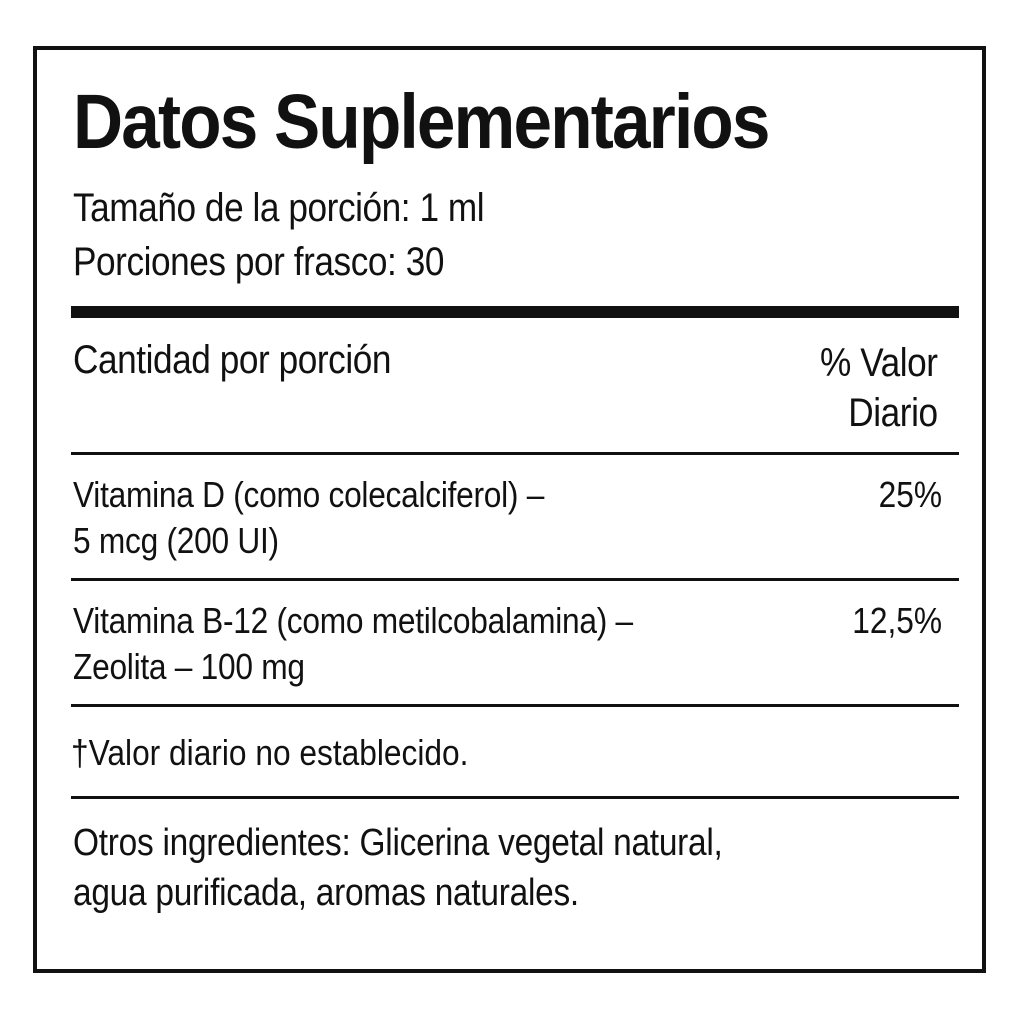 This screenshot has height=1024, width=1024. What do you see at coordinates (176, 540) in the screenshot?
I see `nutrient-amount: 5 mcg (200 UI)` at bounding box center [176, 540].